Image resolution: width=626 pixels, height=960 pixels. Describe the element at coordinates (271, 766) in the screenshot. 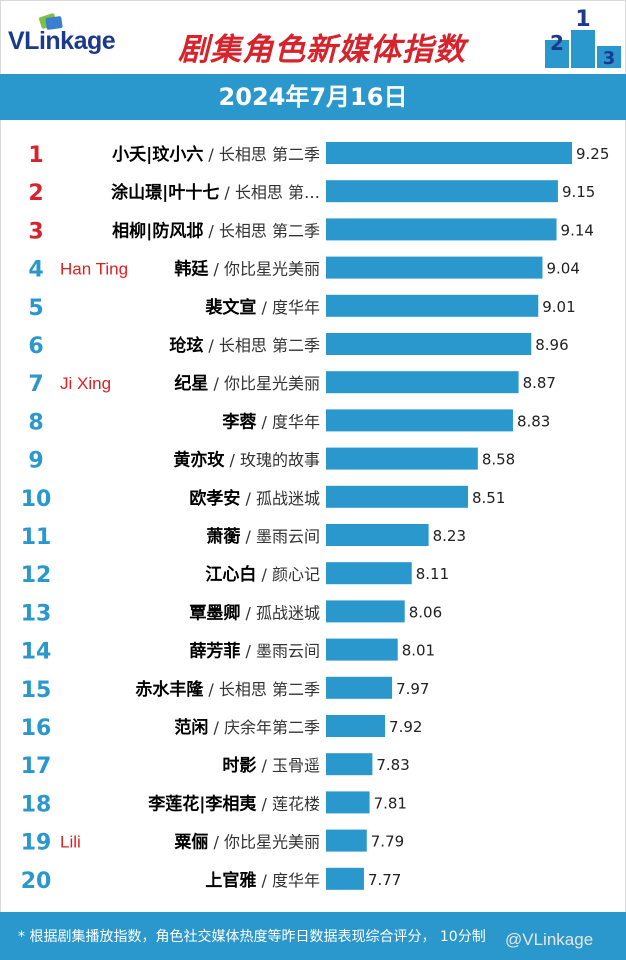

I see `role-label: 时影 / 玉骨遥` at that location.